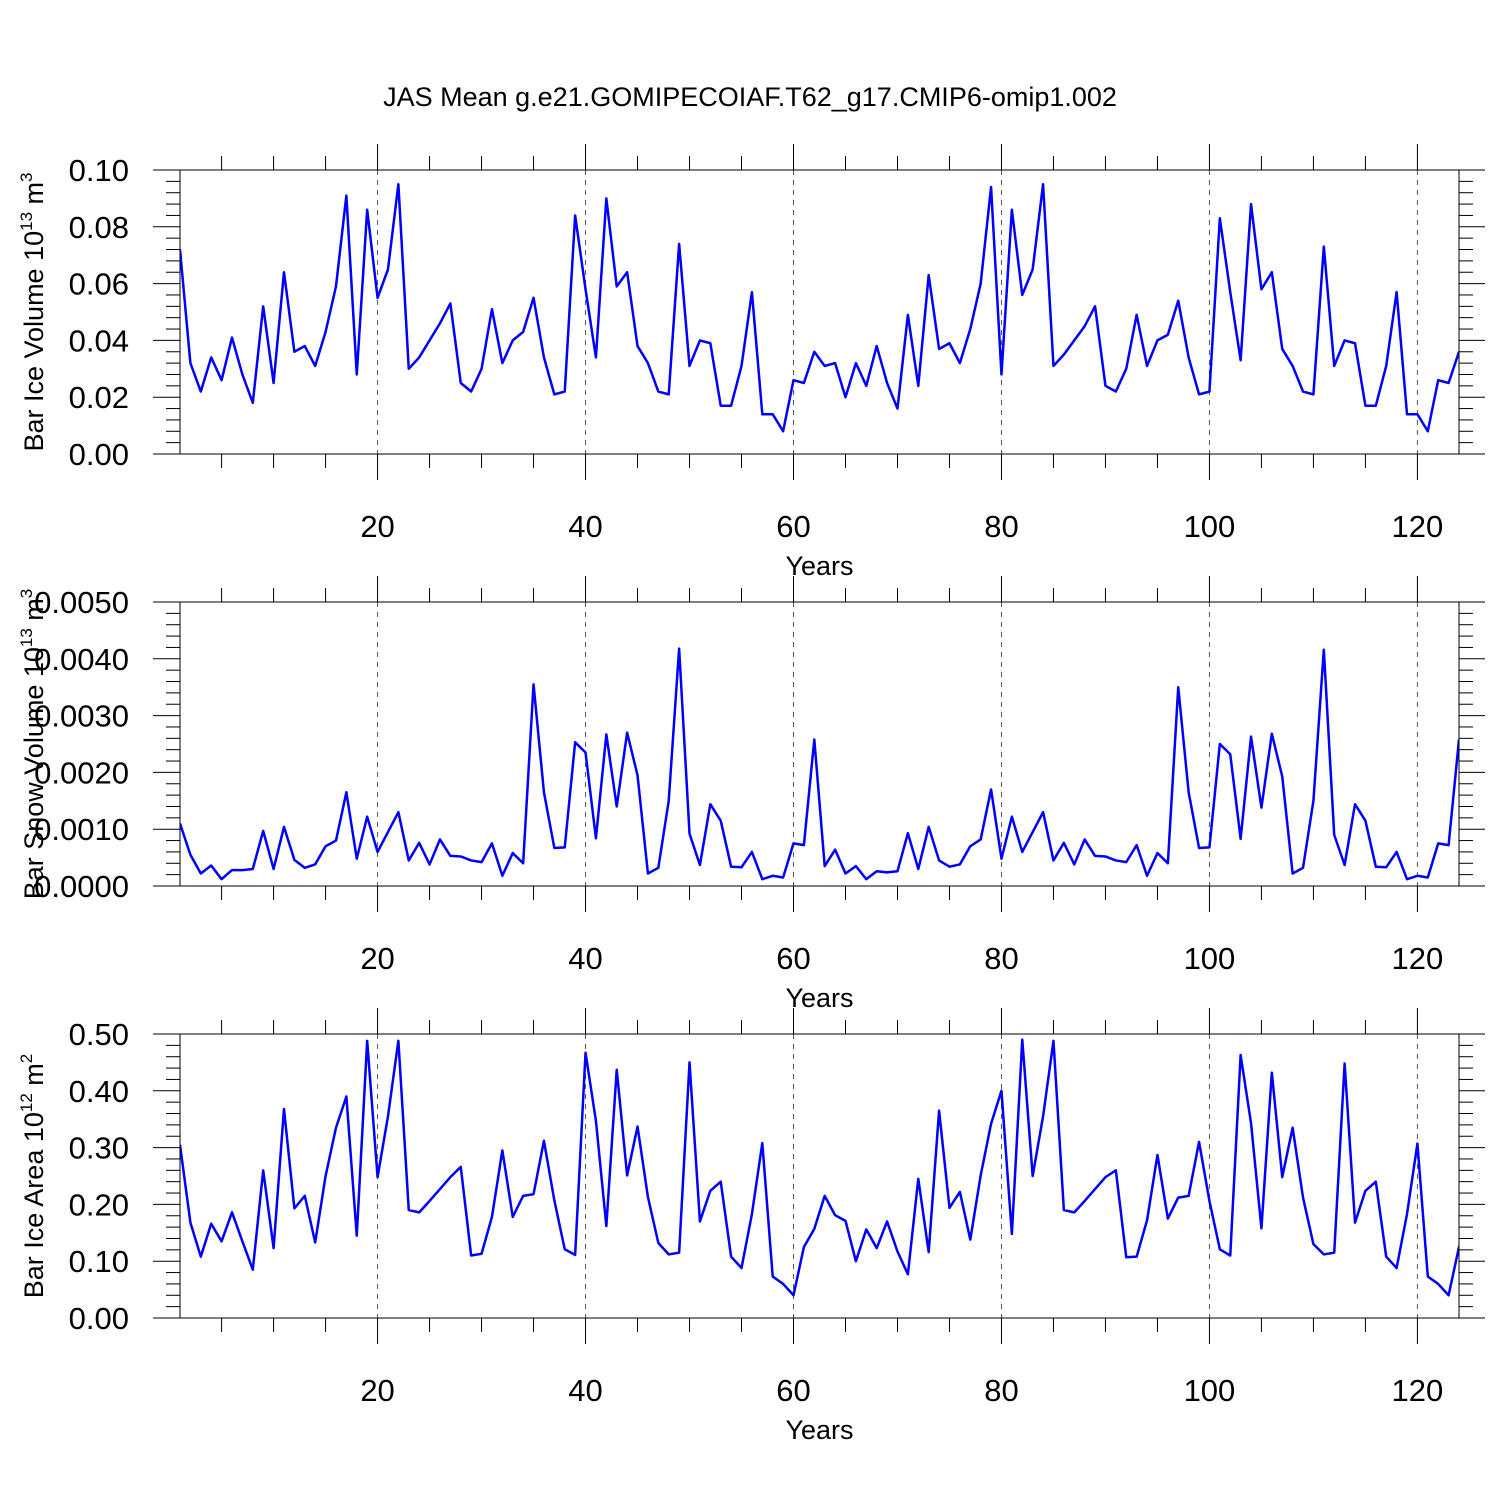  Describe the element at coordinates (99, 227) in the screenshot. I see `y-tick-label: 0.08` at that location.